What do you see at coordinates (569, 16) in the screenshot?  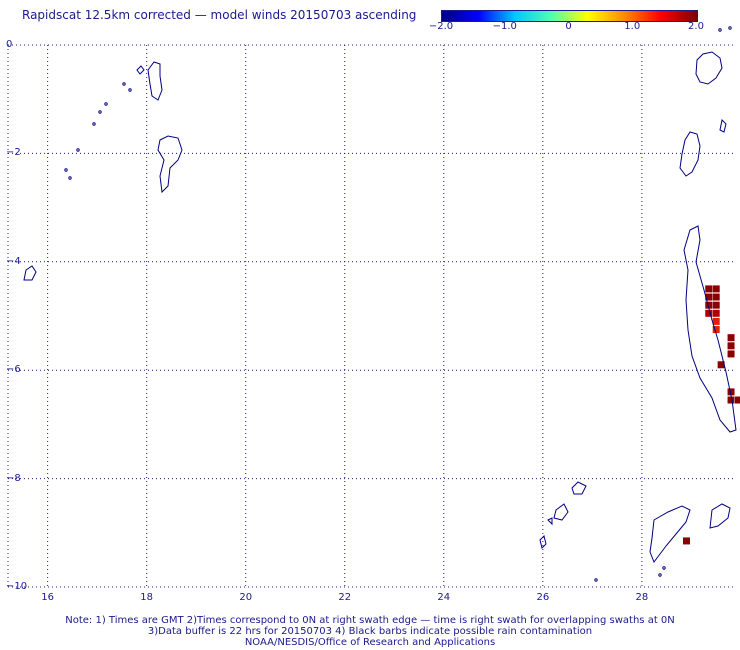 I see `colorbar` at bounding box center [569, 16].